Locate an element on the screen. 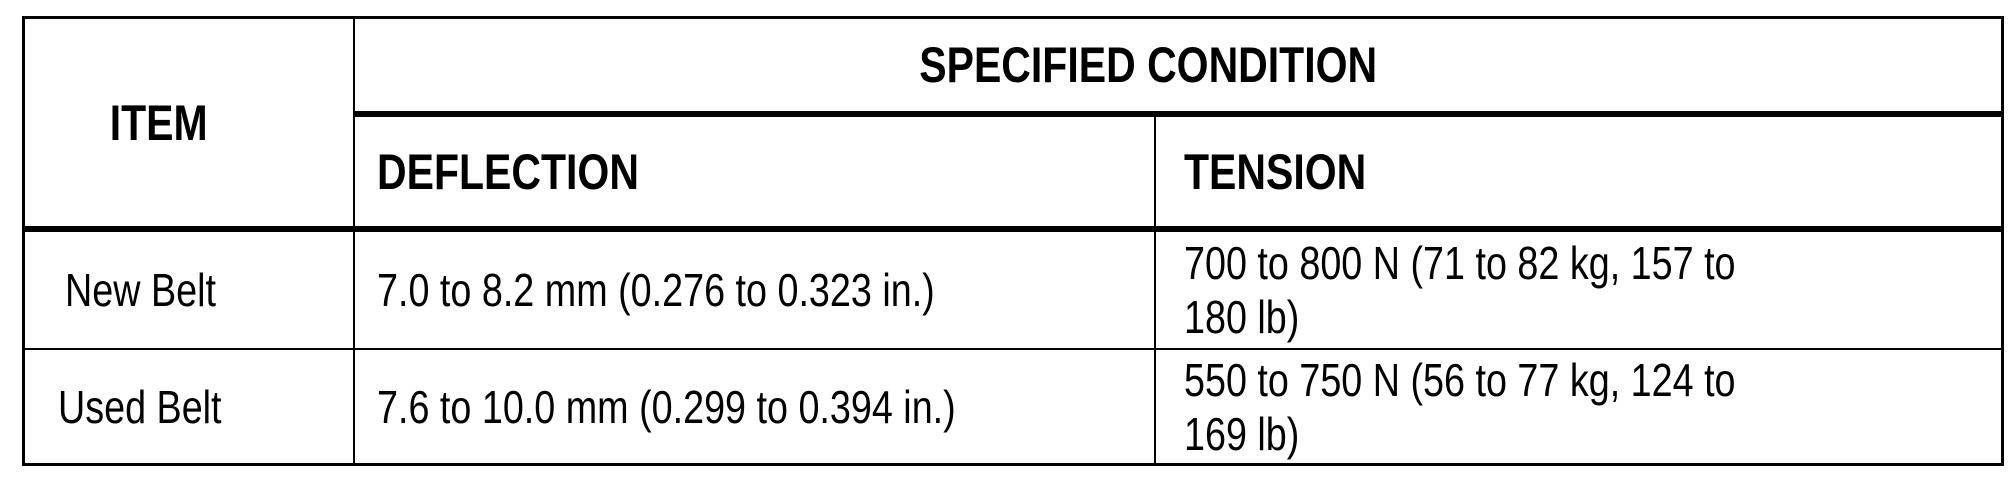 This screenshot has height=484, width=2016. table-border-bottom is located at coordinates (1013, 464).